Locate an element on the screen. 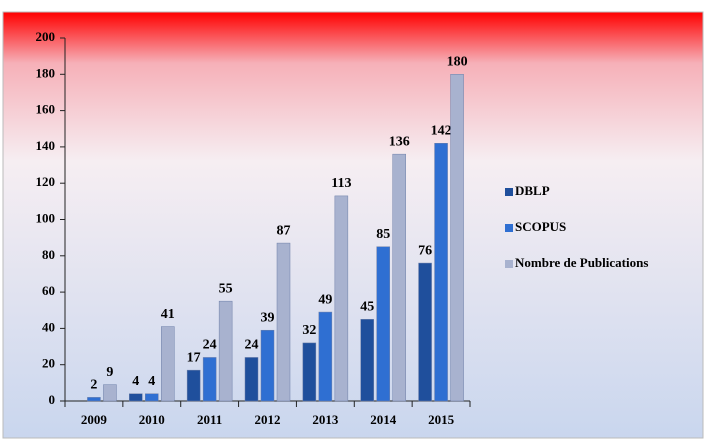  data-label: 55 is located at coordinates (226, 288).